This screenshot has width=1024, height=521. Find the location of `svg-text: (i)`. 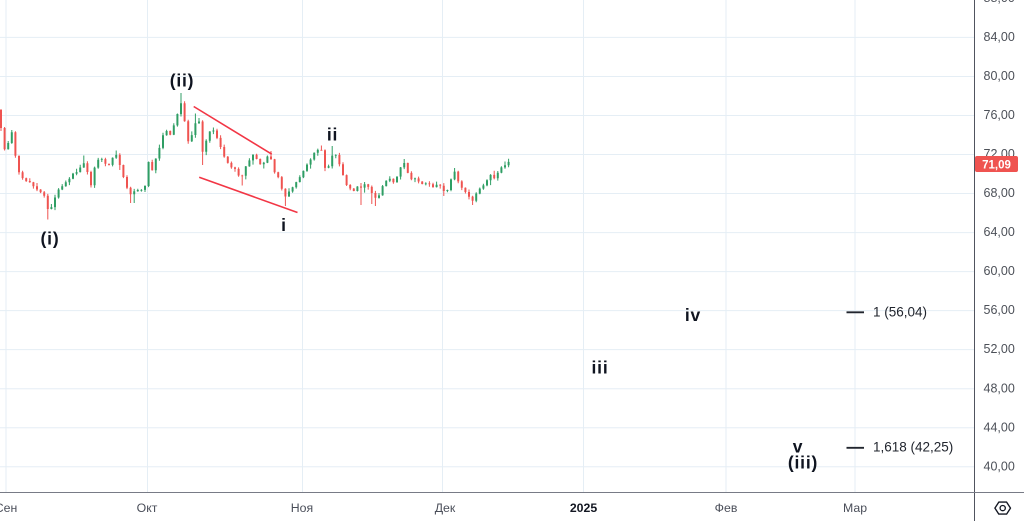

svg-text: (i) is located at coordinates (50, 238).